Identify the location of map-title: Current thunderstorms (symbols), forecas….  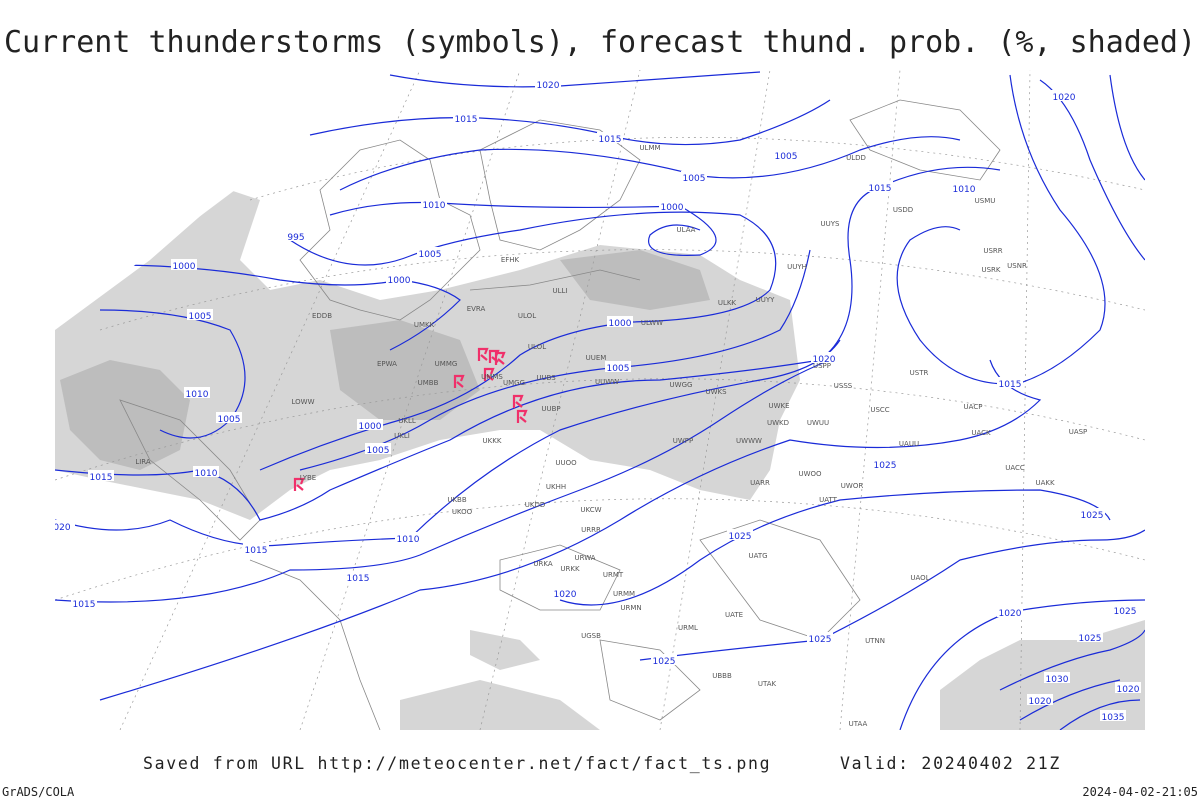
(600, 42).